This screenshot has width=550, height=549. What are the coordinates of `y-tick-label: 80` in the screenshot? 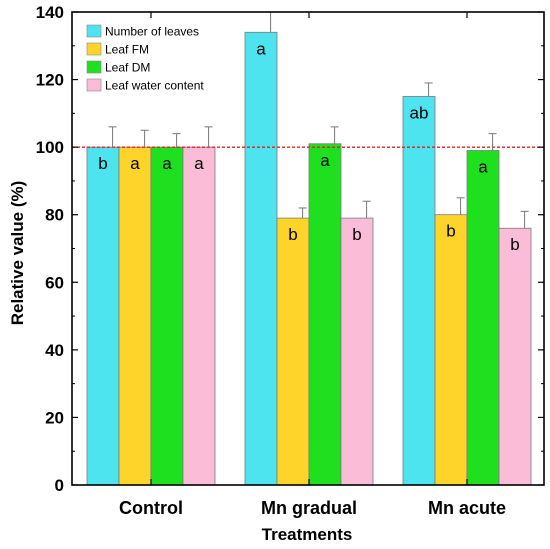 It's located at (54, 215).